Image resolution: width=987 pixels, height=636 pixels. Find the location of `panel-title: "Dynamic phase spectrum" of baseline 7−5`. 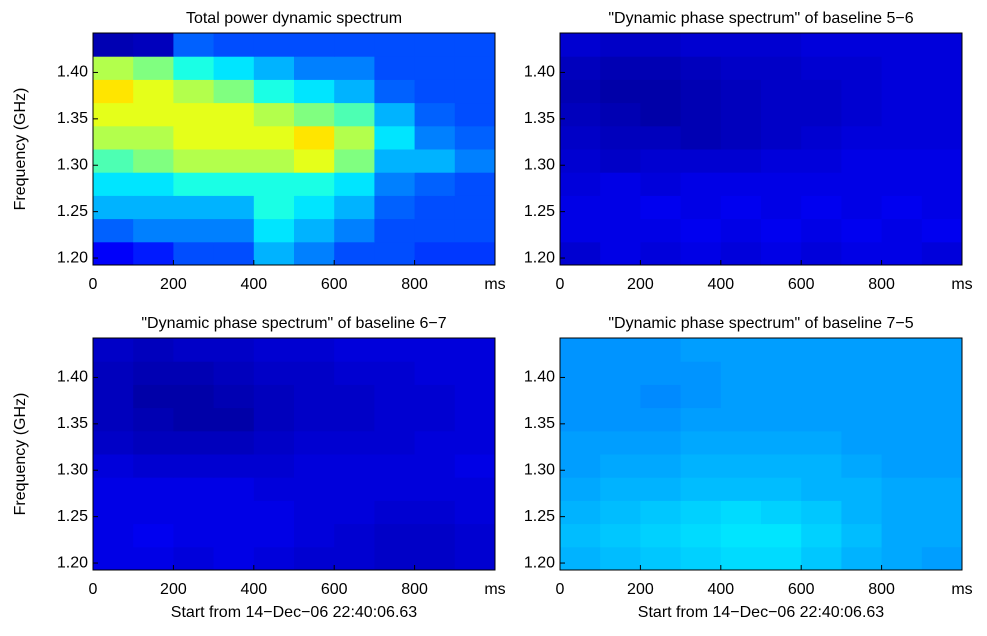

panel-title: "Dynamic phase spectrum" of baseline 7−5 is located at coordinates (760, 323).